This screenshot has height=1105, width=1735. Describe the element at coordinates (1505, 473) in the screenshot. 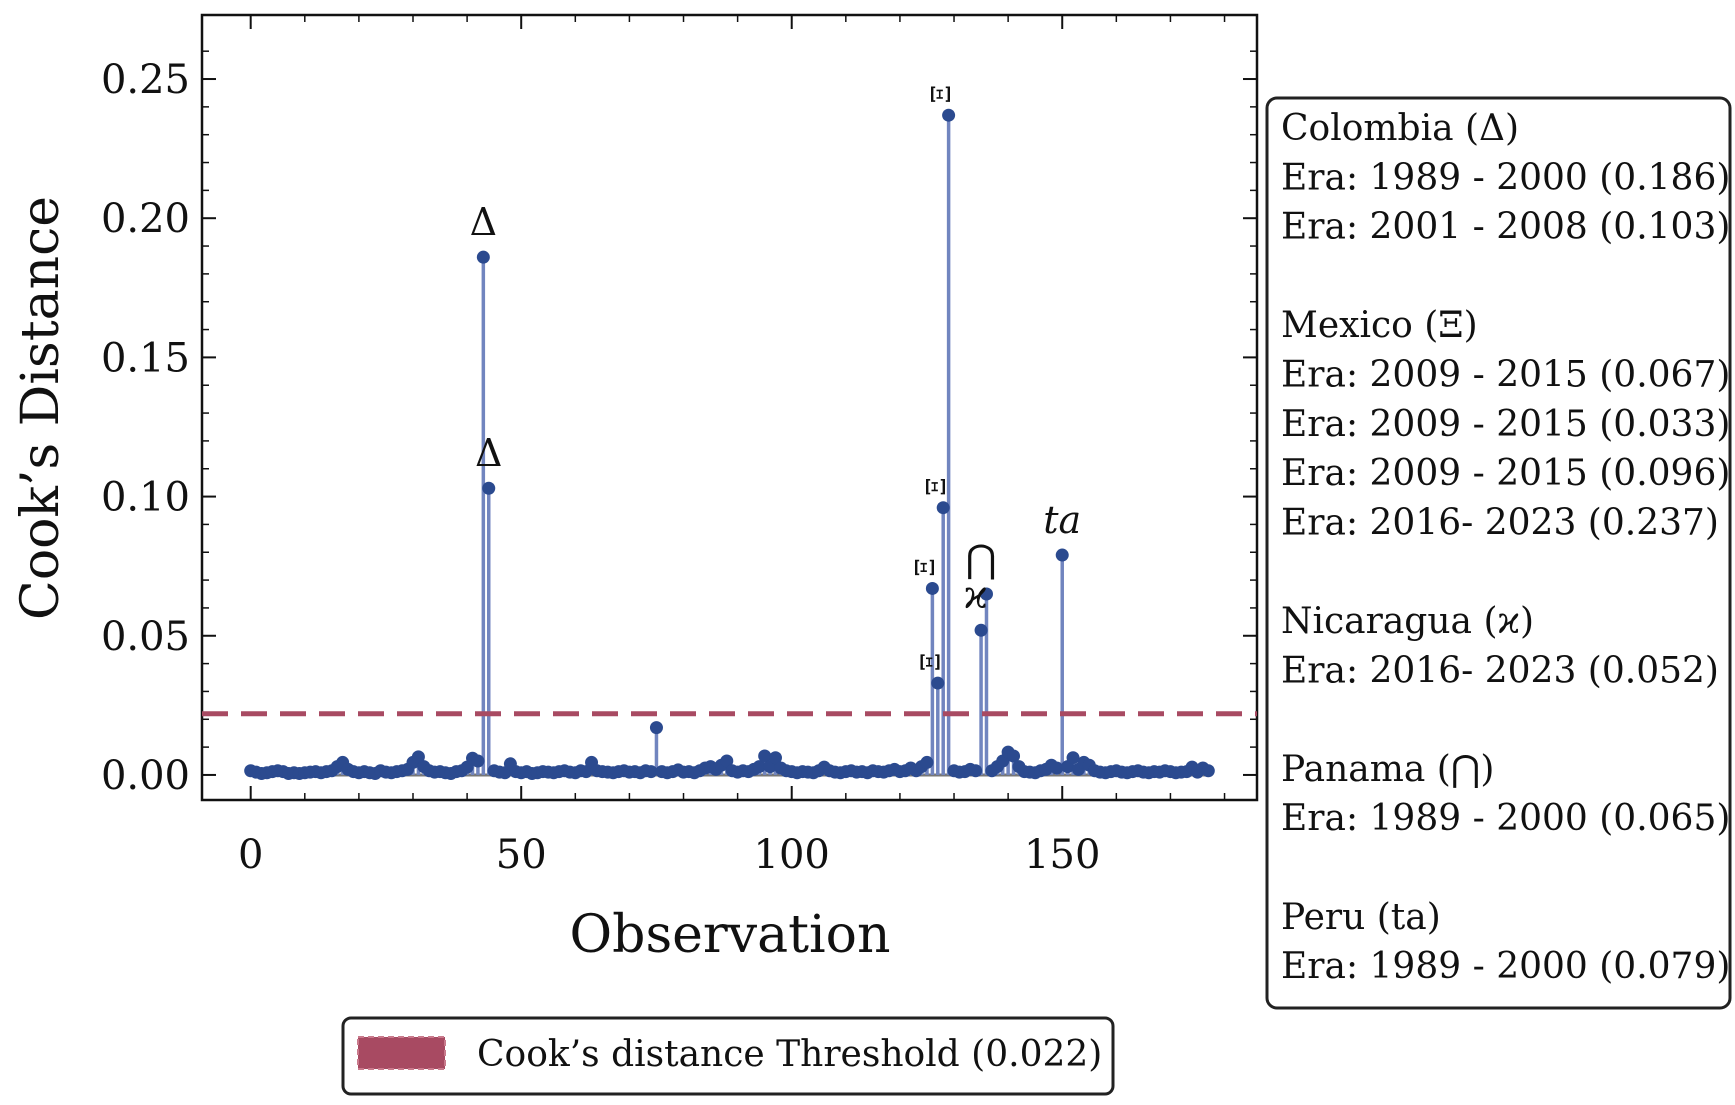

I see `info-box-line: Era: 2009 - 2015 (0.096)` at that location.